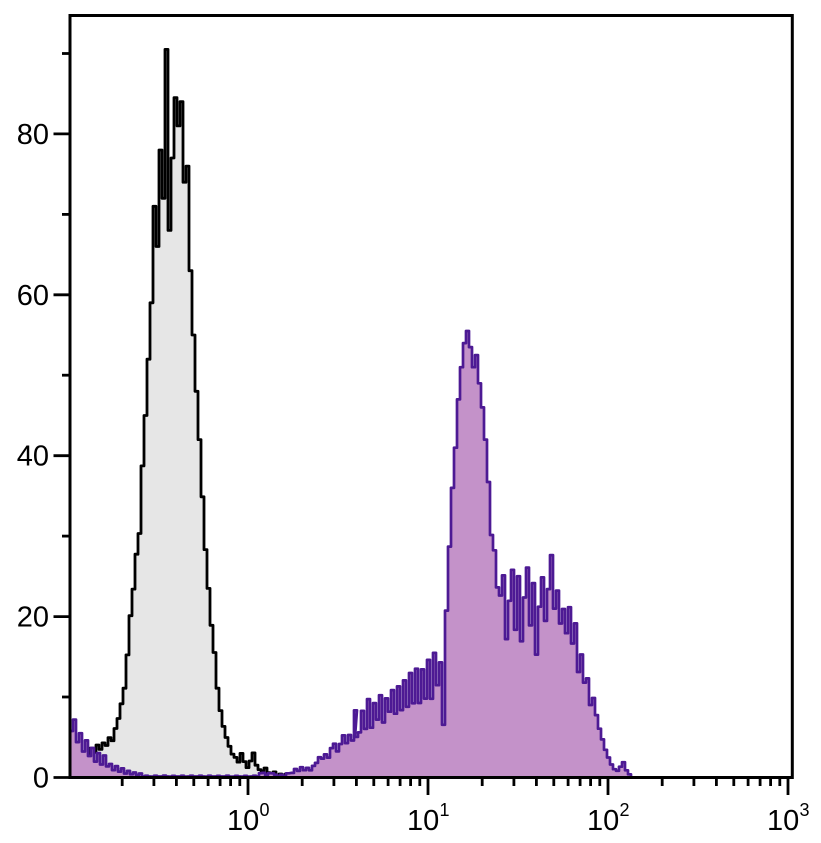 The image size is (821, 843). What do you see at coordinates (33, 296) in the screenshot?
I see `svg-text: 60` at bounding box center [33, 296].